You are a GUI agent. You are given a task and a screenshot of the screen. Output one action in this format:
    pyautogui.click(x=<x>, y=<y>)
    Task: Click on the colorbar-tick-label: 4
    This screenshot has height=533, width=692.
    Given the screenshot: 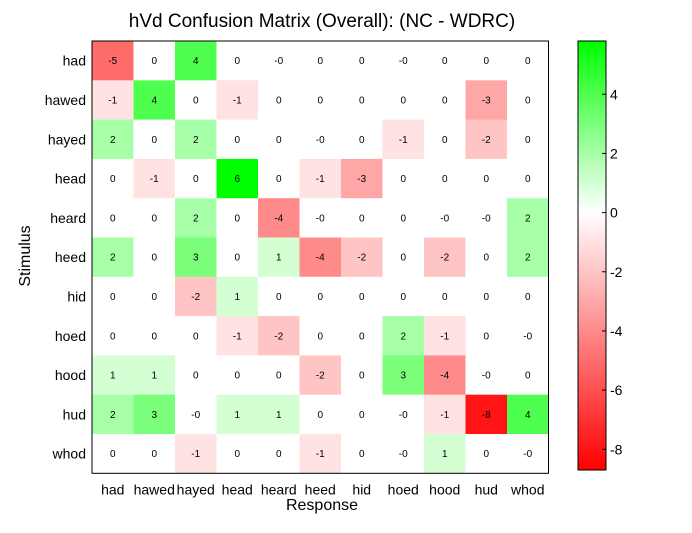 What is the action you would take?
    pyautogui.click(x=614, y=94)
    